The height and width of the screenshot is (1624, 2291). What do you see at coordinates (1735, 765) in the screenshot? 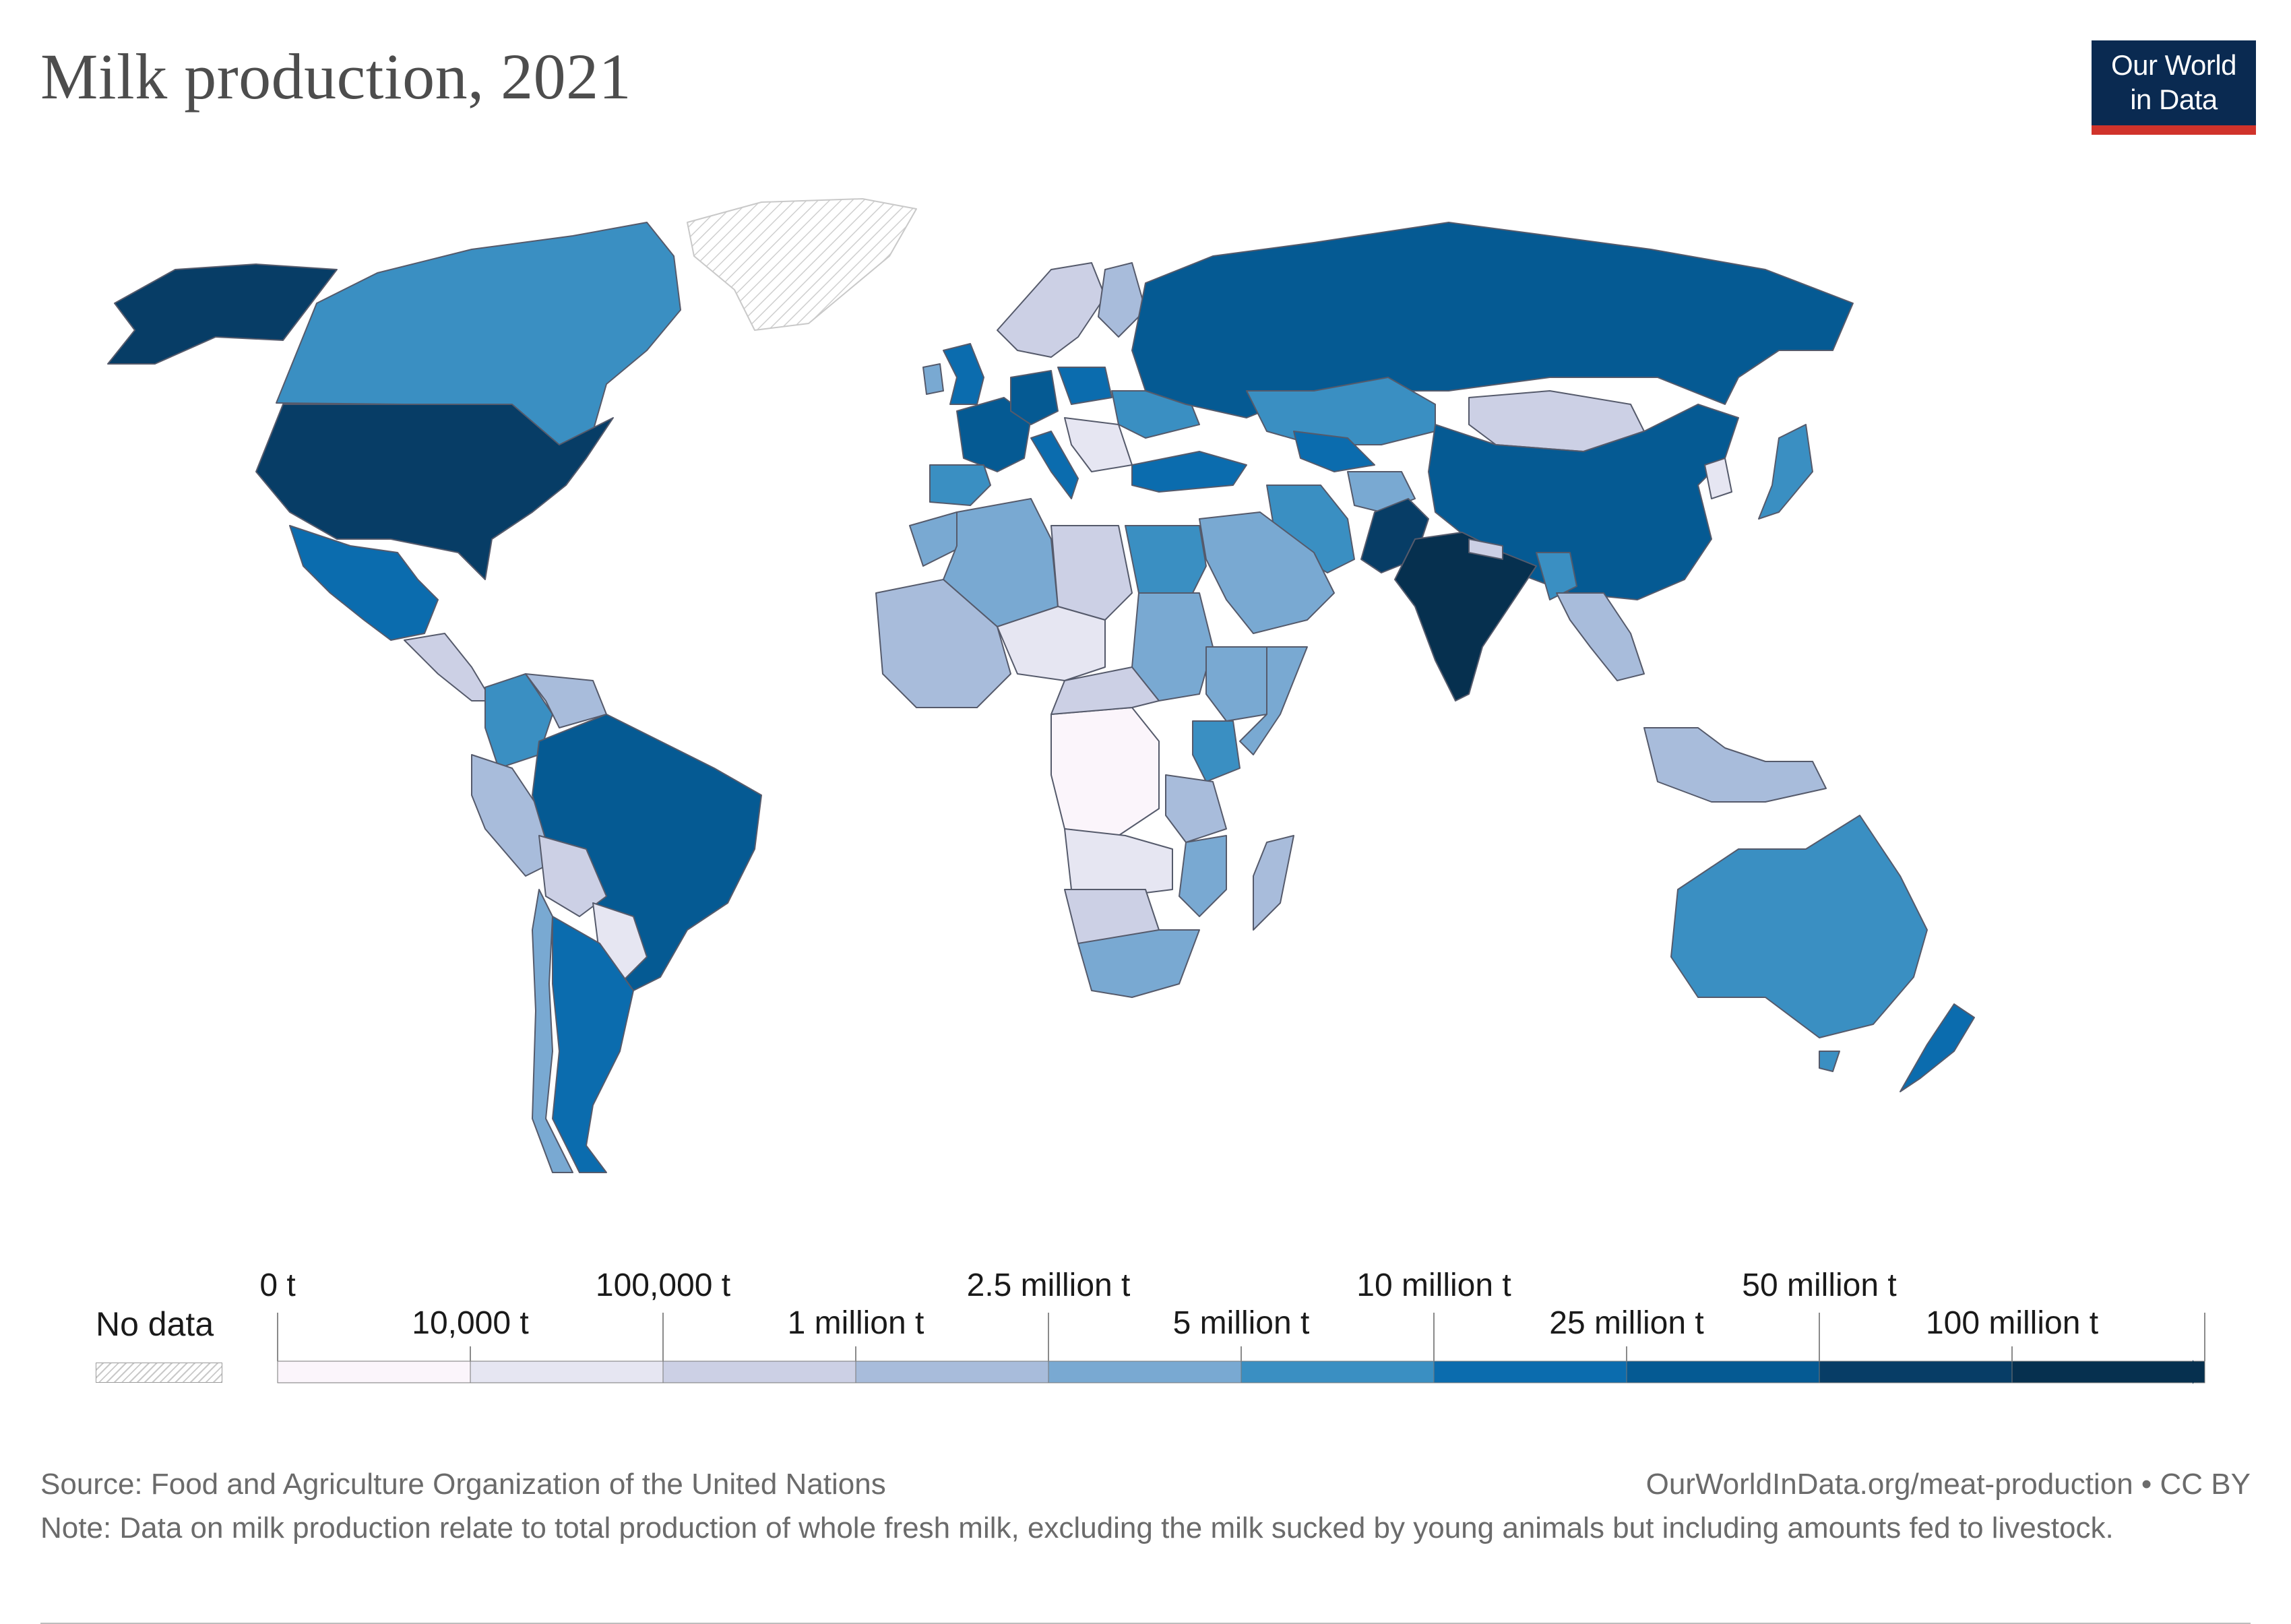
I see `country-indonesia` at bounding box center [1735, 765].